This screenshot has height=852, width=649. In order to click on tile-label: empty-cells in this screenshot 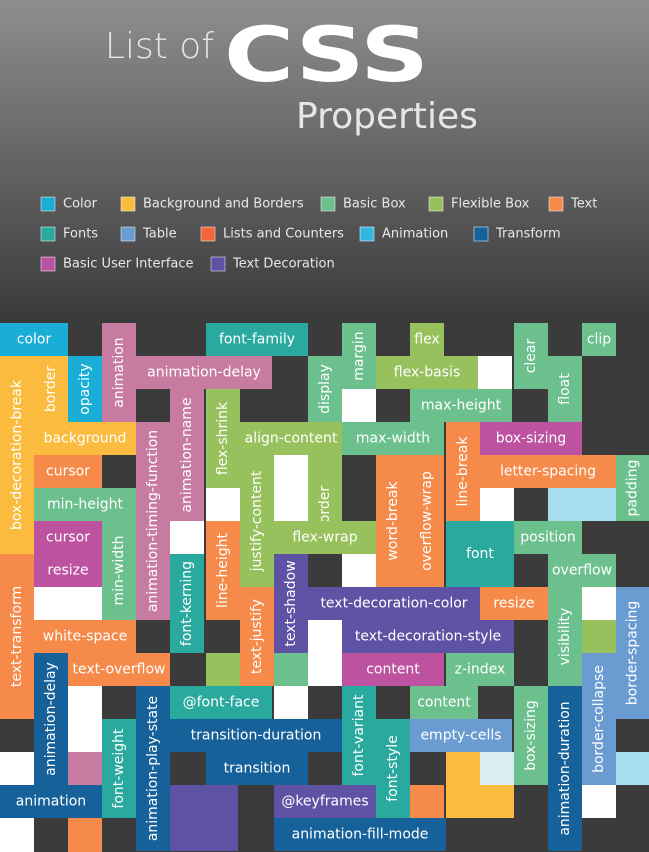, I will do `click(460, 736)`.